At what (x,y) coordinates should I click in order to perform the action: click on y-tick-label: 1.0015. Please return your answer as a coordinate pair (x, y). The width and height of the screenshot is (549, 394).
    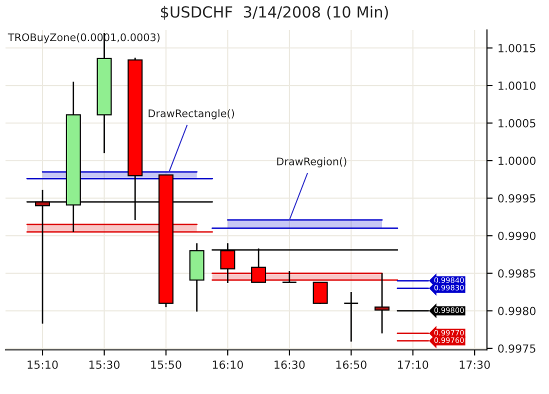
    Looking at the image, I should click on (517, 48).